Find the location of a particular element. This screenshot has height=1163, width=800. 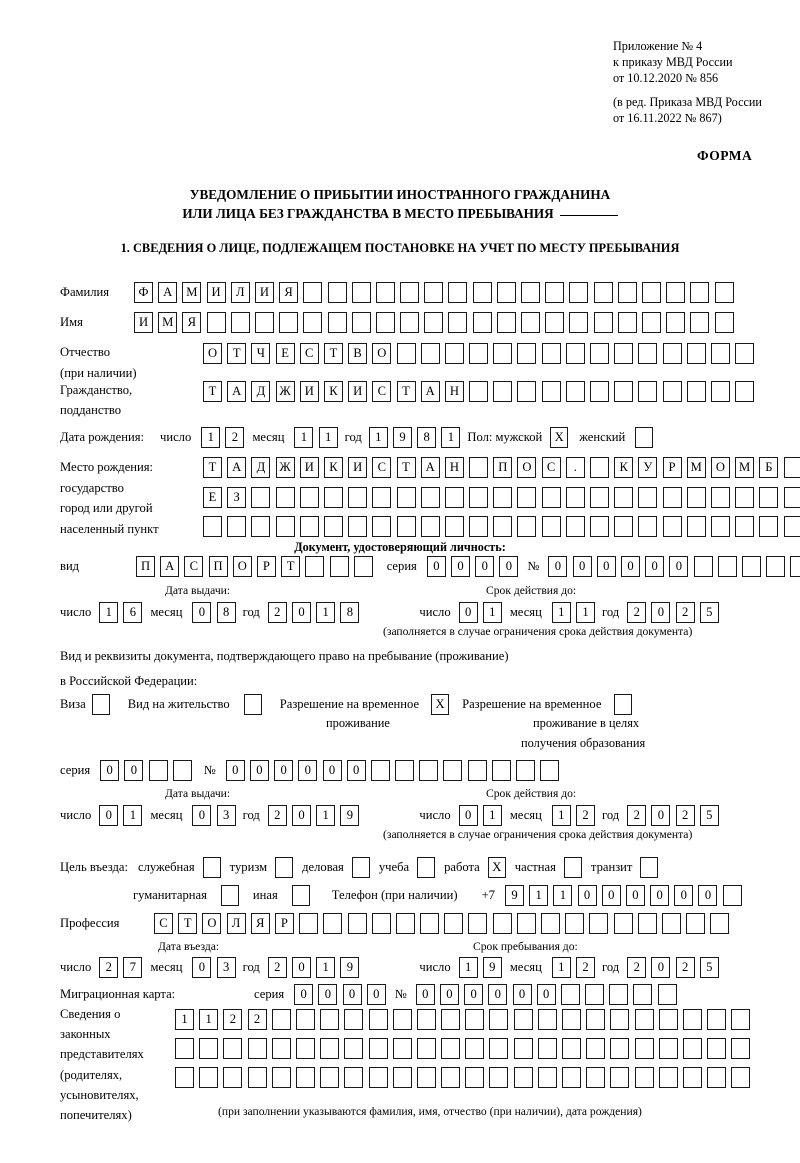

form-cell: К is located at coordinates (333, 467).